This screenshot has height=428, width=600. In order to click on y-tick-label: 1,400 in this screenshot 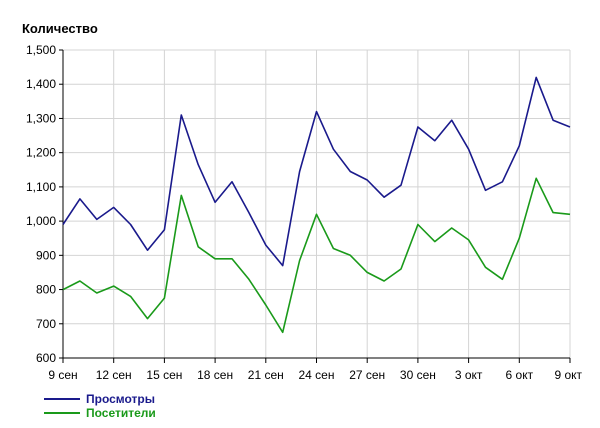, I will do `click(41, 84)`.